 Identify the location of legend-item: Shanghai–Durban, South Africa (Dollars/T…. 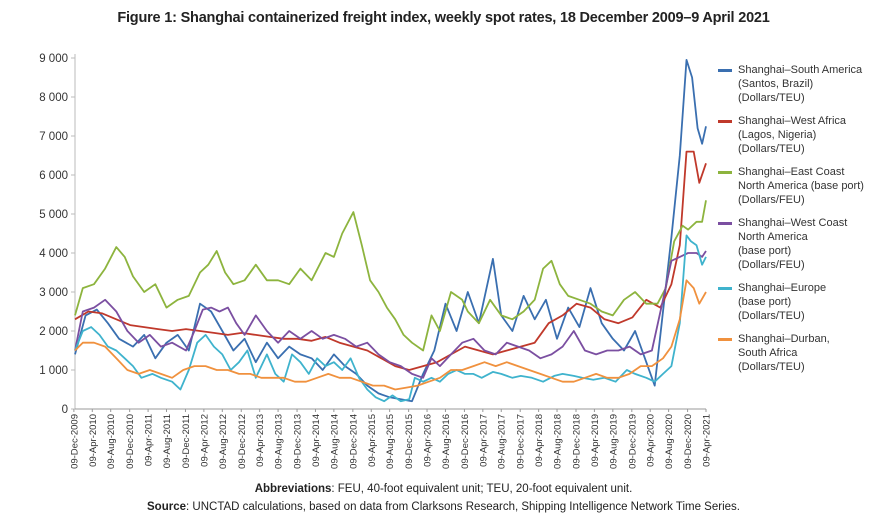
(802, 353).